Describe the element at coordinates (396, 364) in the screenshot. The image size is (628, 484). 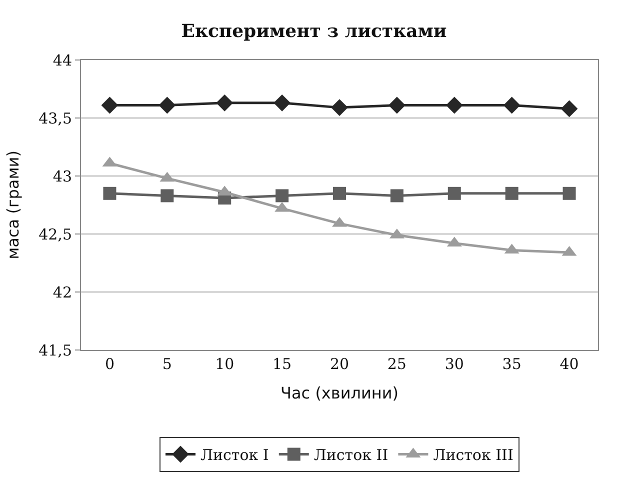
I see `x-tick-label: 25` at that location.